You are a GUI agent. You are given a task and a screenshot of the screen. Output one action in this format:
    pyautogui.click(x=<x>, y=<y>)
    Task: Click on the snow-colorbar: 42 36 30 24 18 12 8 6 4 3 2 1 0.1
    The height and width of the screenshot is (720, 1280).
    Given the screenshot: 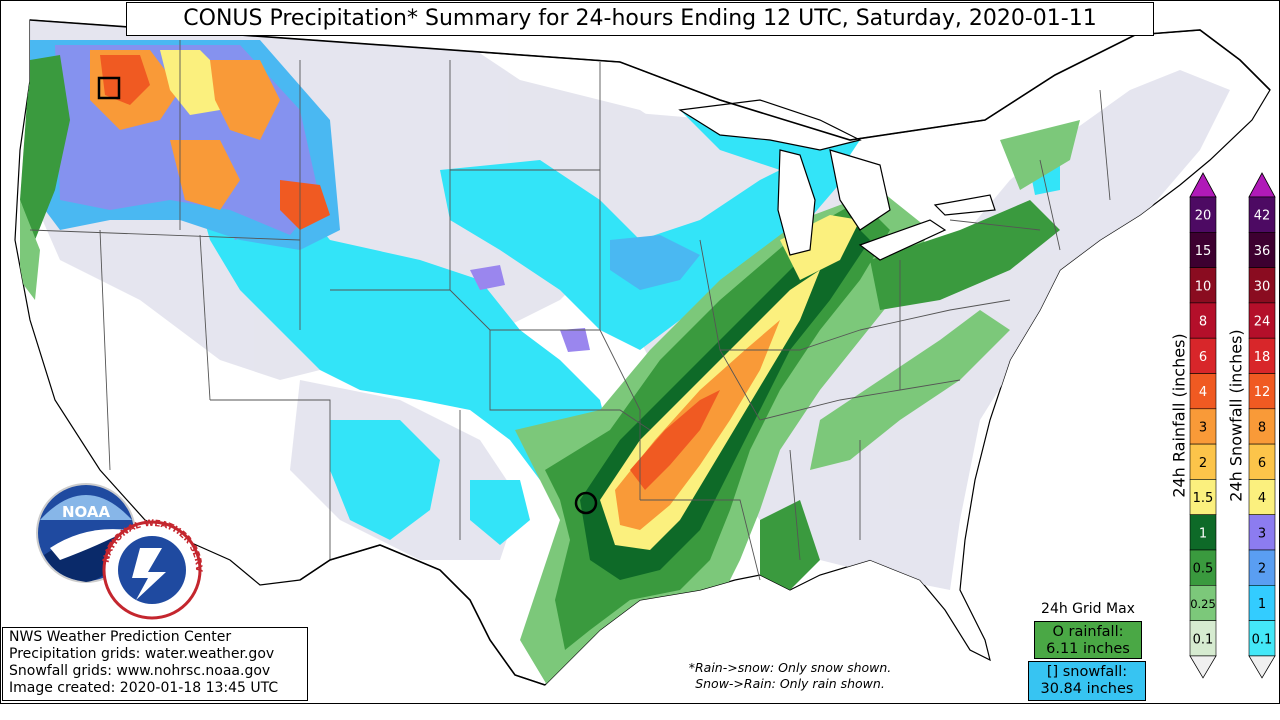 What is the action you would take?
    pyautogui.click(x=1262, y=425)
    